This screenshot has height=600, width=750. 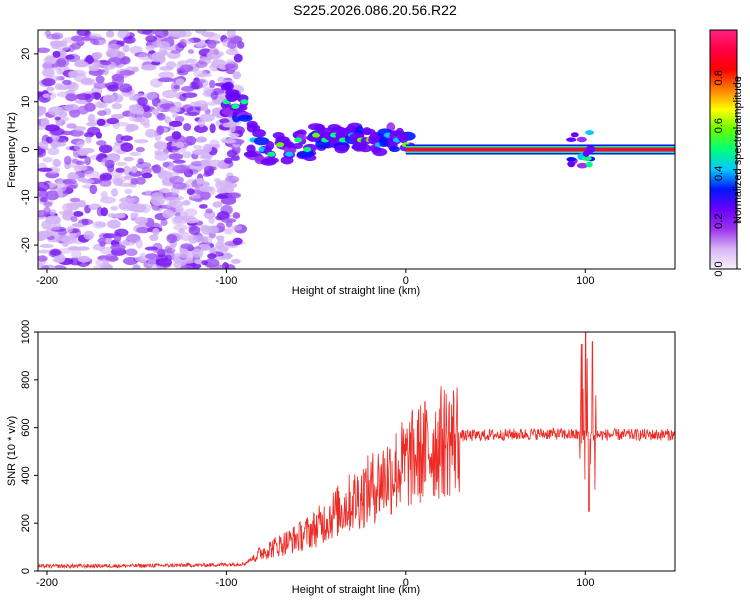 What do you see at coordinates (47, 583) in the screenshot?
I see `x-tick-label: -200` at bounding box center [47, 583].